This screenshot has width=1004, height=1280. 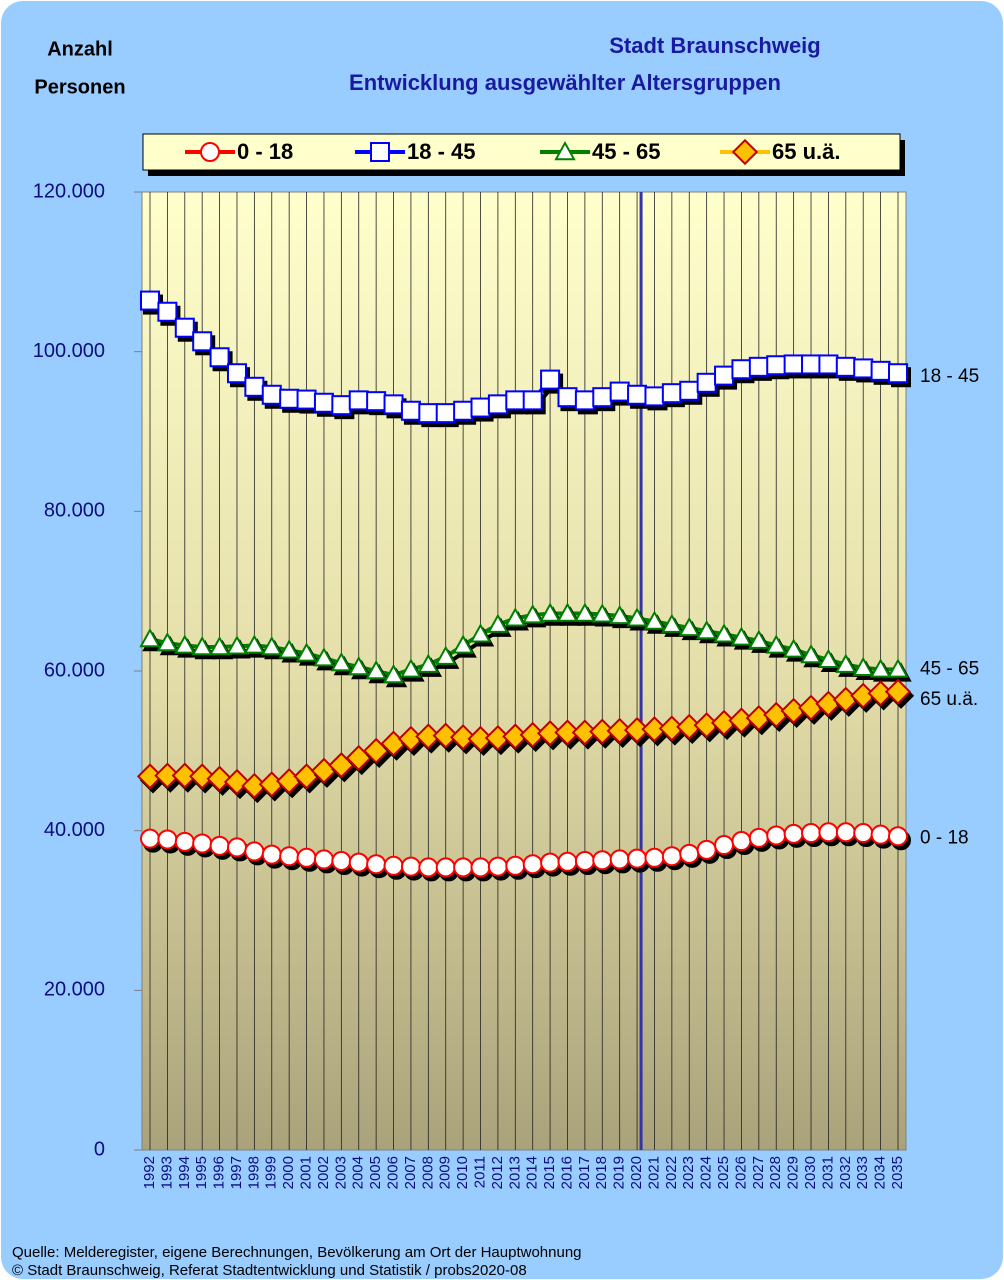 What do you see at coordinates (636, 1172) in the screenshot?
I see `x-tick-label: 2020` at bounding box center [636, 1172].